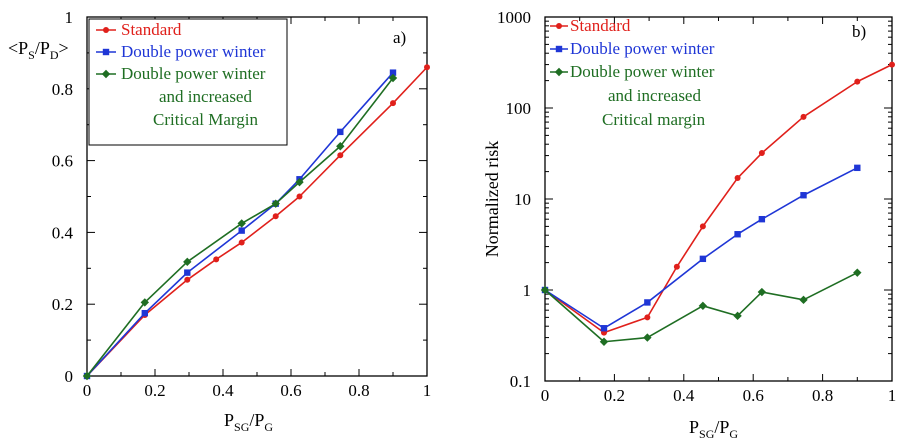  What do you see at coordinates (62, 89) in the screenshot?
I see `y-tick-label: 0.8` at bounding box center [62, 89].